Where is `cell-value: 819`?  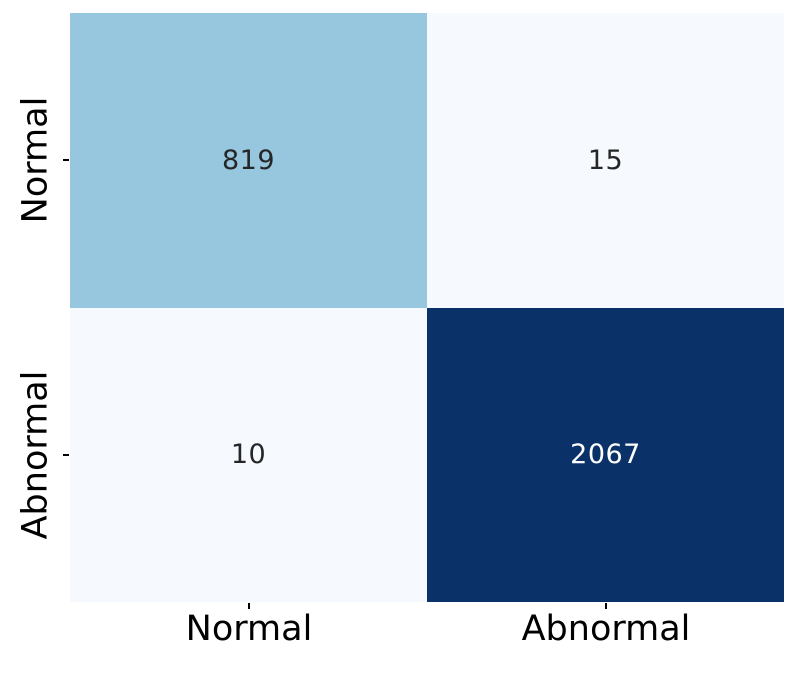
cell-value: 819 is located at coordinates (248, 160).